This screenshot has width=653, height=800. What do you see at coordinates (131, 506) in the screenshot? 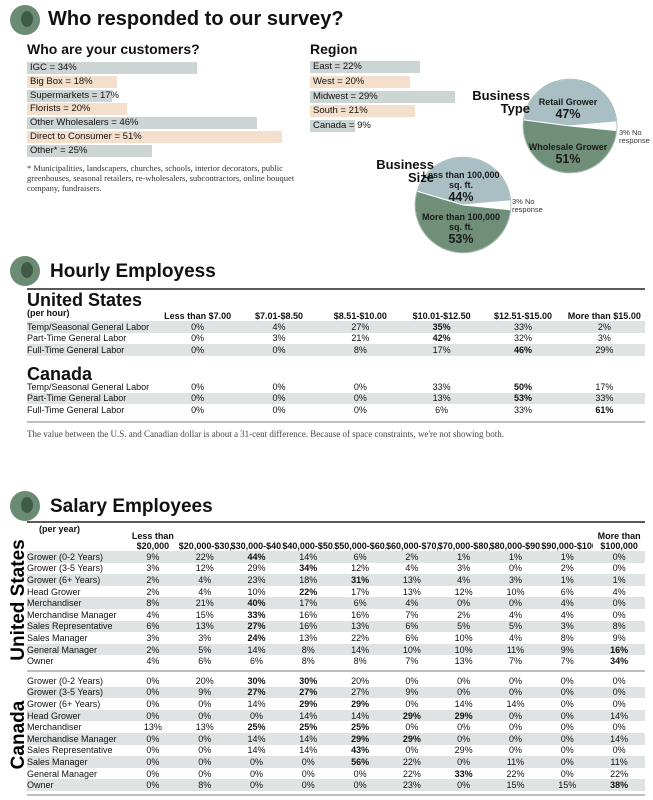
I see `section-title: Salary Employees` at bounding box center [131, 506].